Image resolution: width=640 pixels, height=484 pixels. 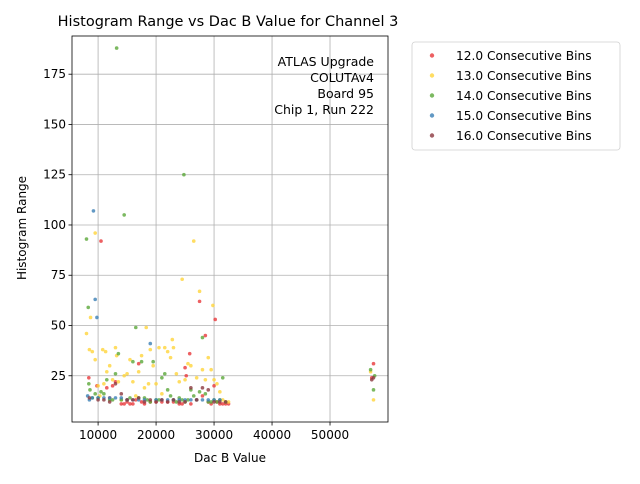 I want to click on legend-label: 16.0 Consecutive Bins, so click(x=524, y=136).